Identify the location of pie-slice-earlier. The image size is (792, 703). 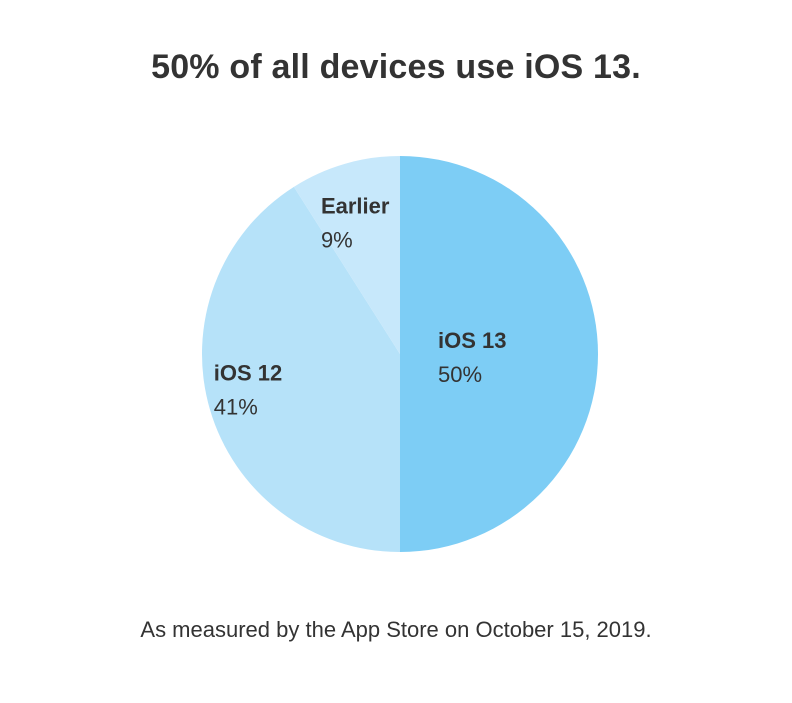
(346, 255).